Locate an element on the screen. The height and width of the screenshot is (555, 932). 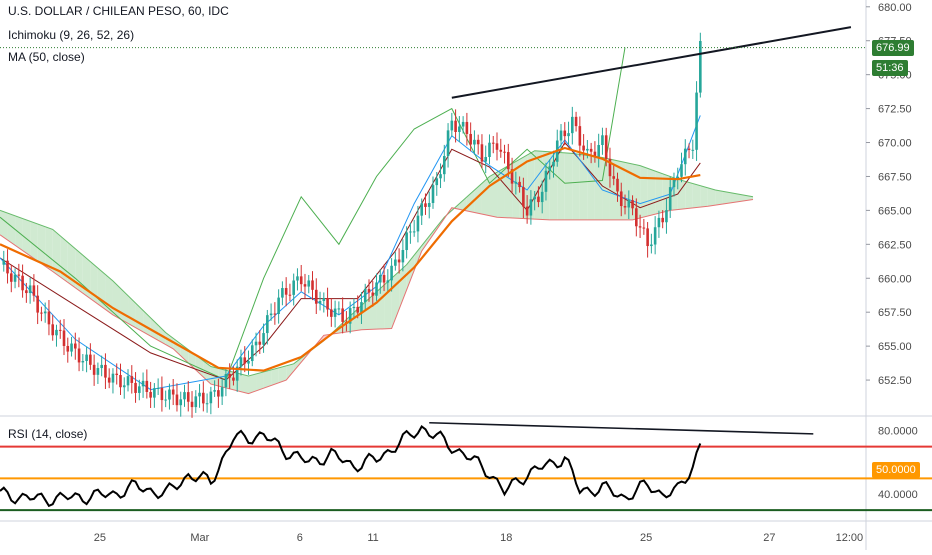
time-axis-label: 11 is located at coordinates (372, 538).